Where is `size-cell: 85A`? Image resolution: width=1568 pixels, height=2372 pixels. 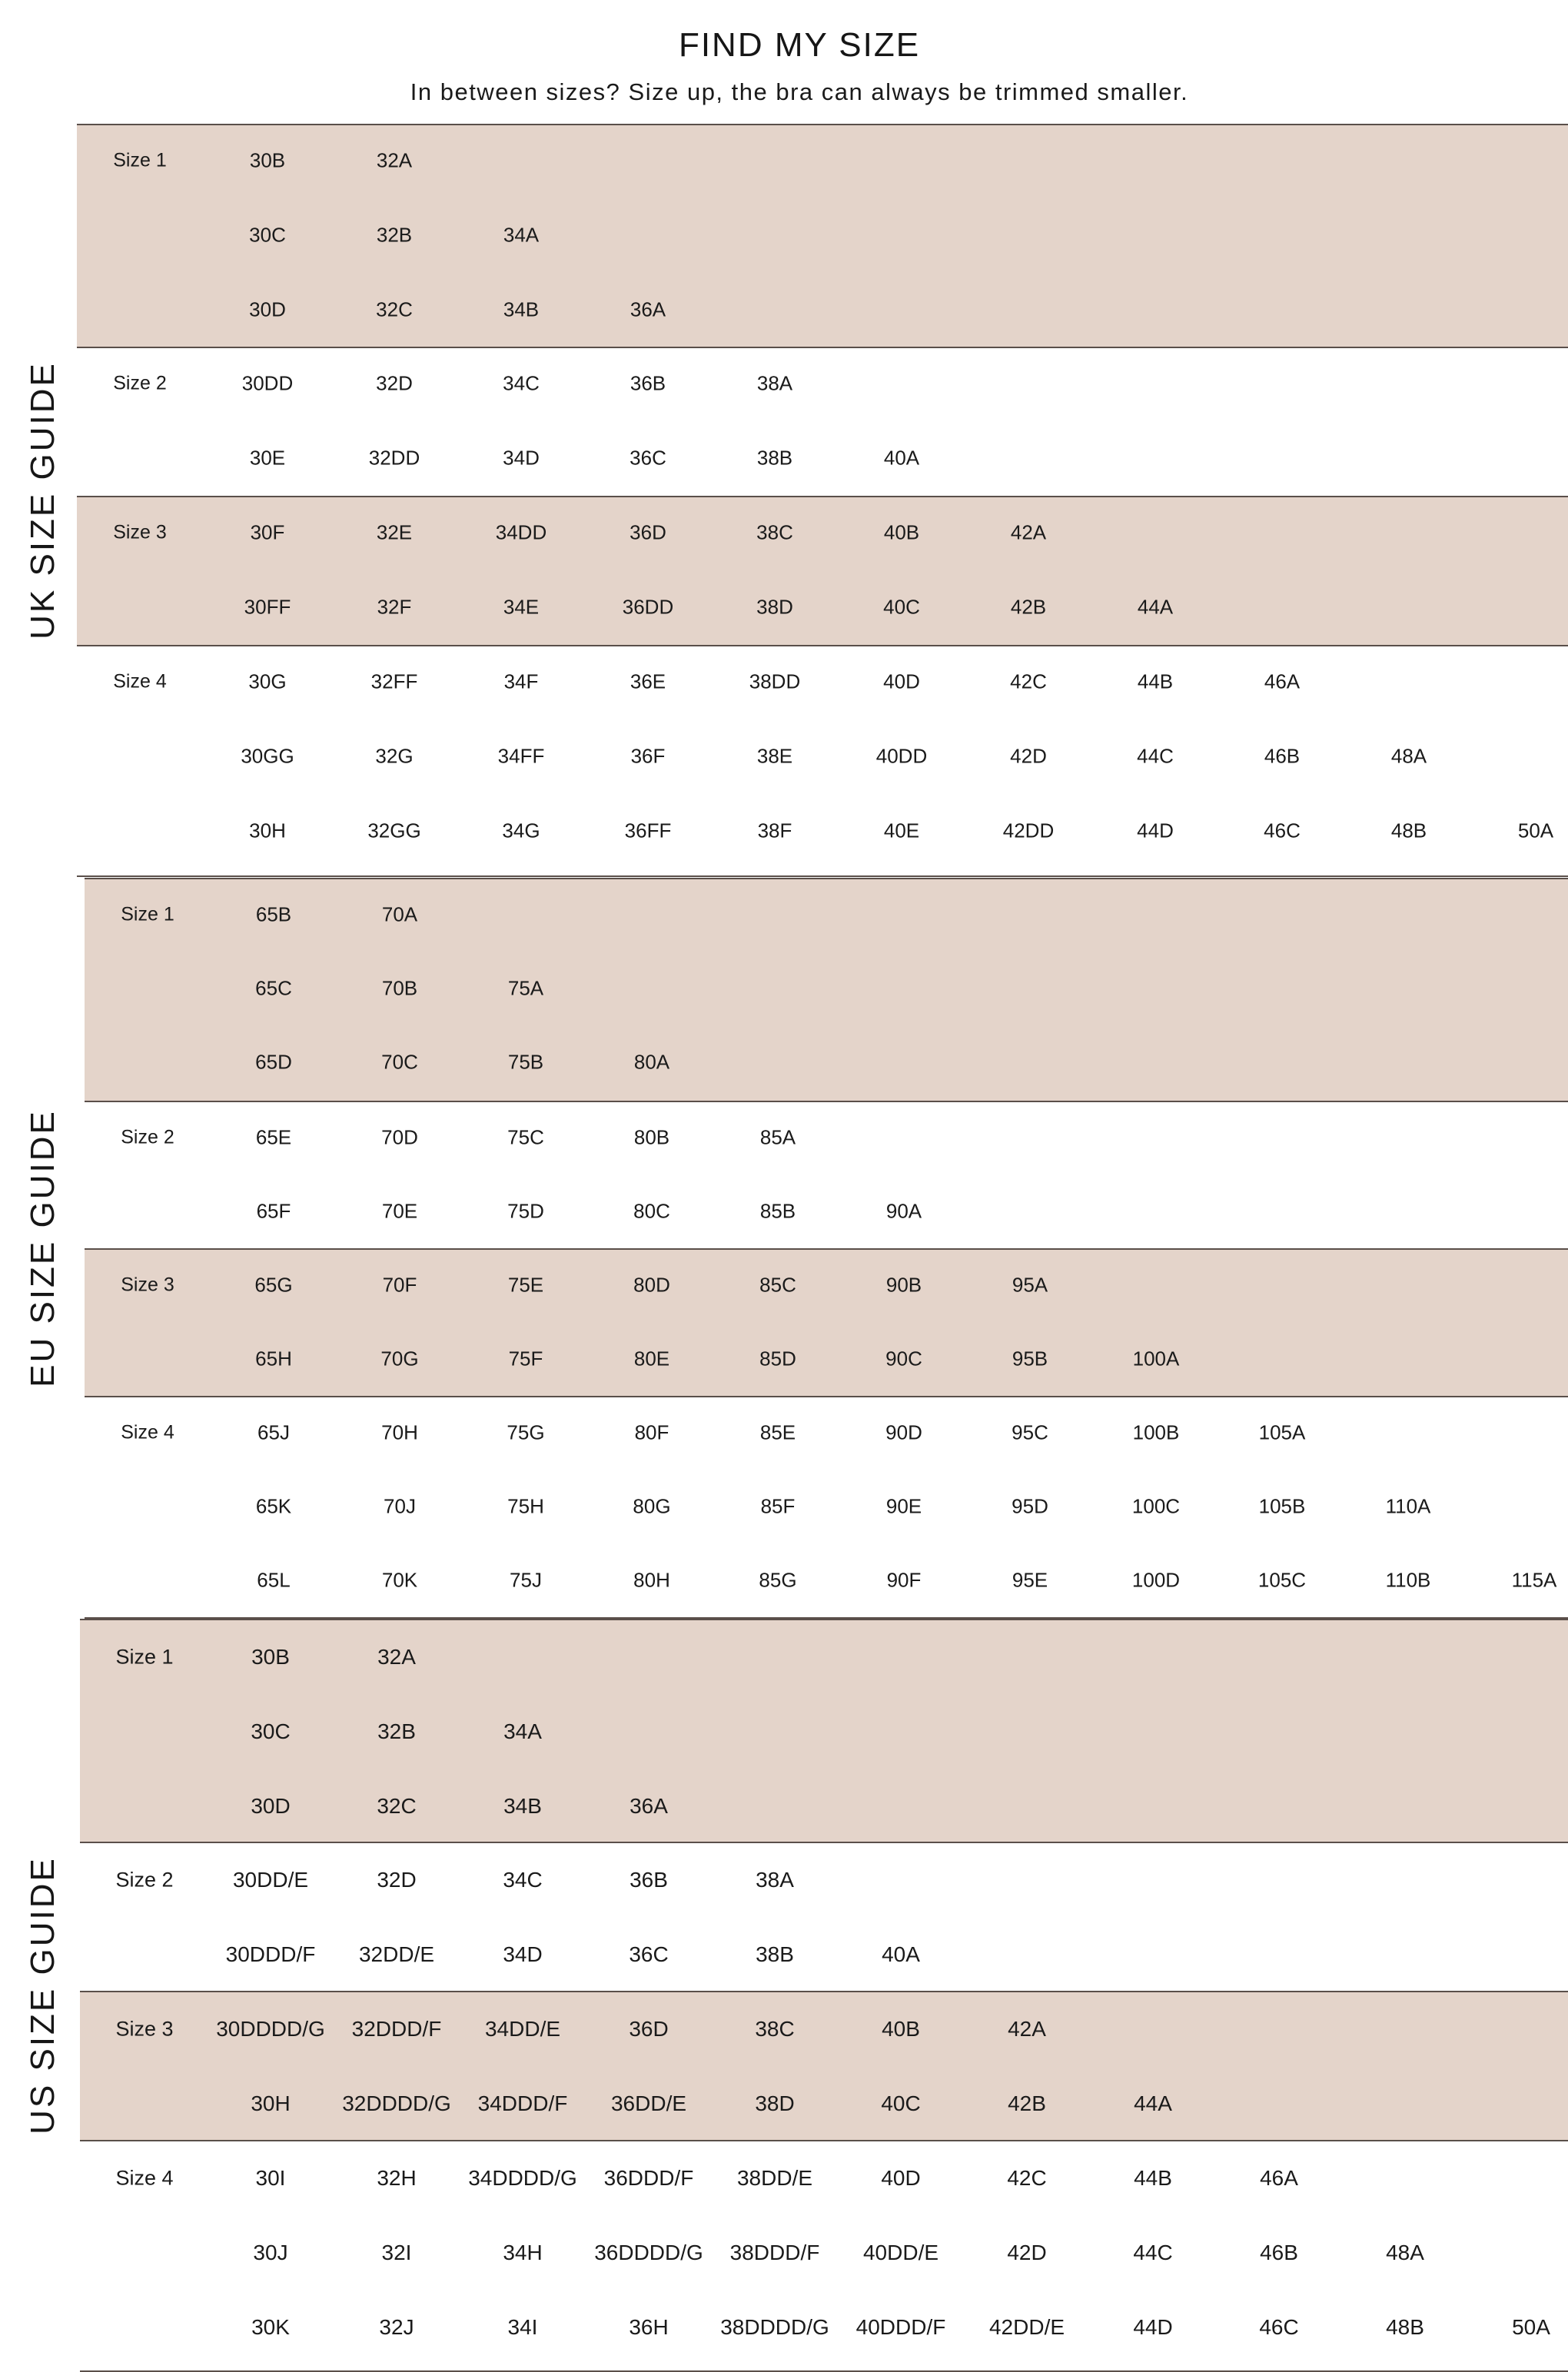
size-cell: 85A is located at coordinates (777, 1137).